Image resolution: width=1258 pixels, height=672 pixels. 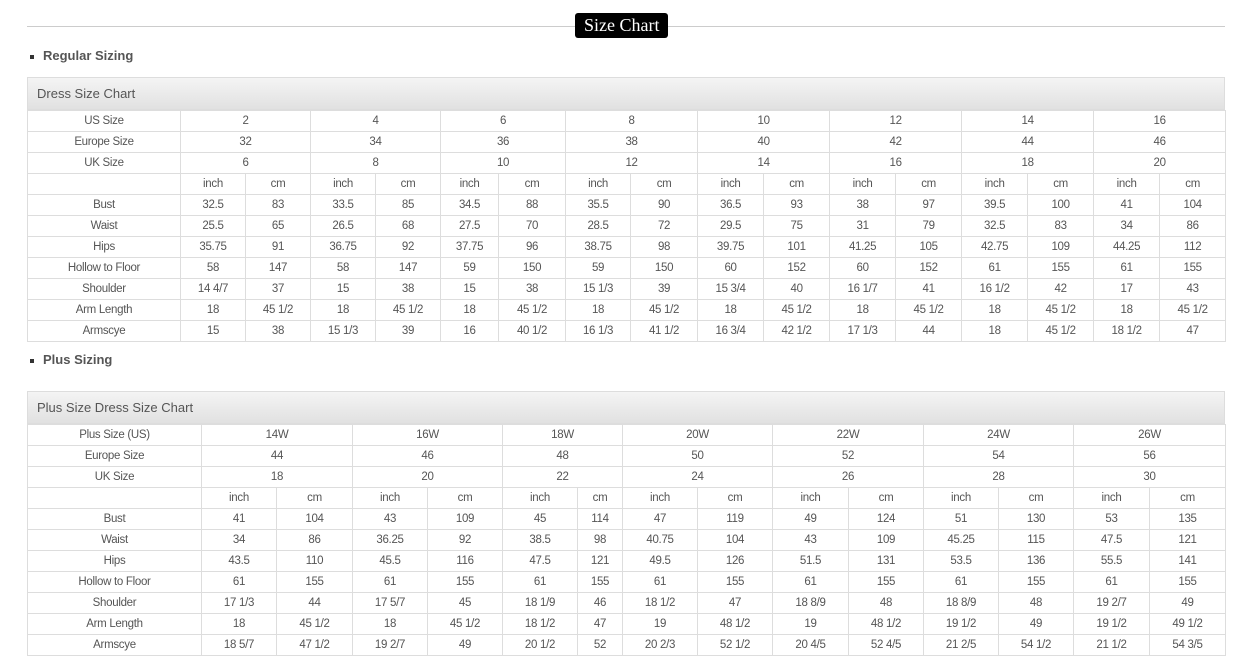 I want to click on measure-cell: 20 4/5, so click(x=810, y=645).